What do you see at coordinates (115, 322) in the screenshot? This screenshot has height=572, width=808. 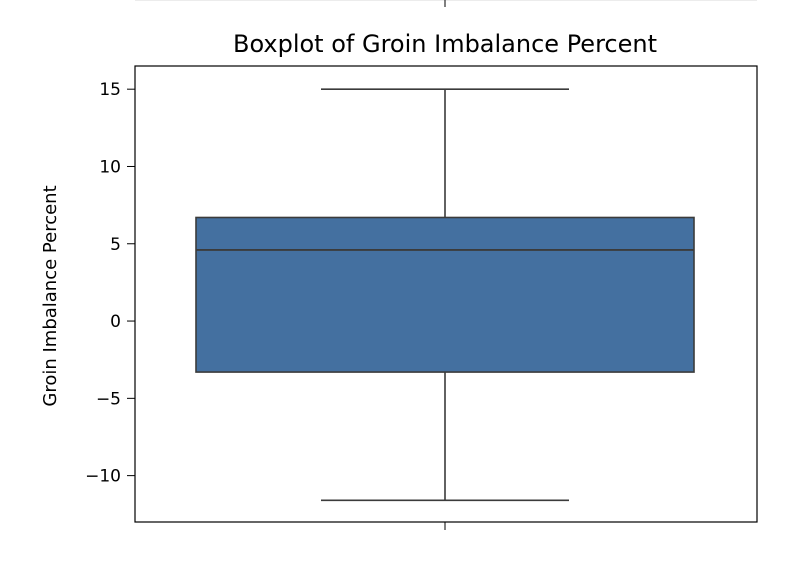 I see `y-tick-label: 0` at bounding box center [115, 322].